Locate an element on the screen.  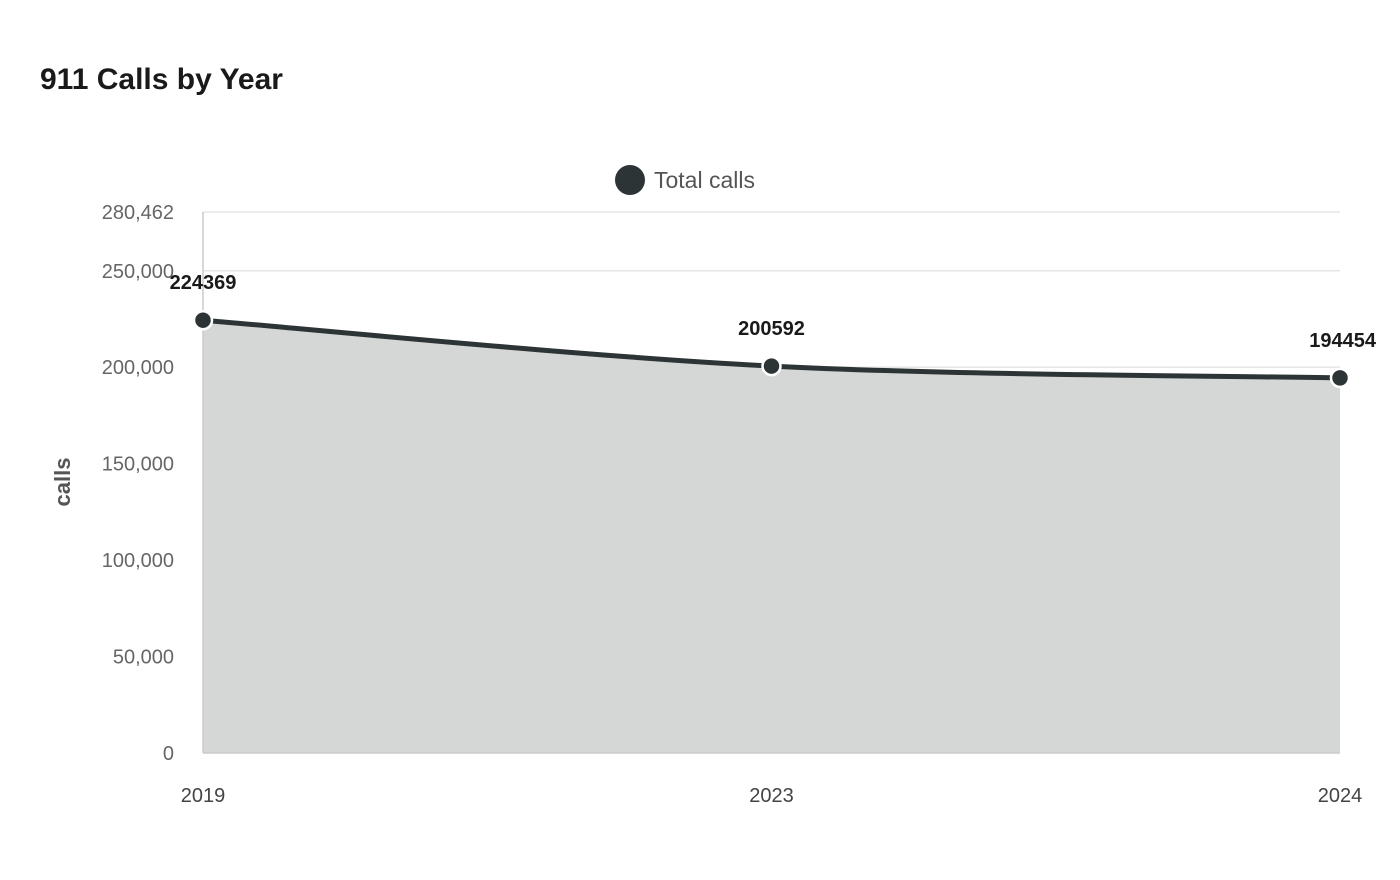
y-tick-label: 150,000 is located at coordinates (138, 465).